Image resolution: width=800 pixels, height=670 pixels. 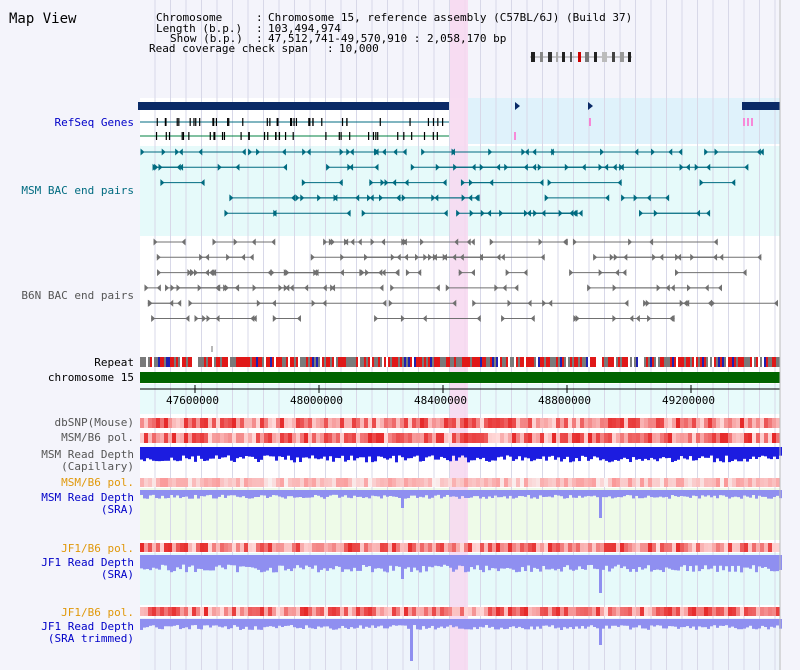 I want to click on track-label-jf1-b6-pol: JF1/B6 pol., so click(x=97, y=548).